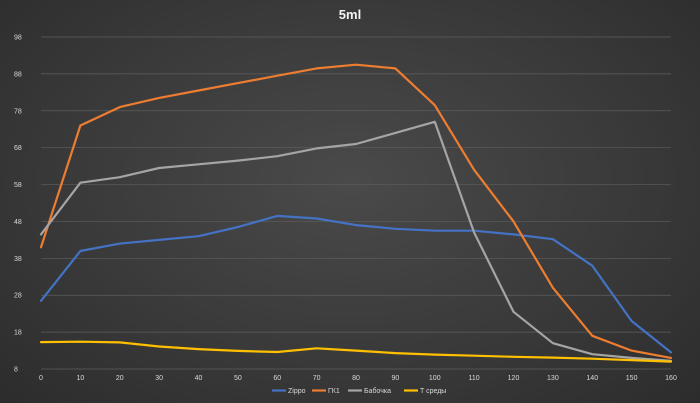 Image resolution: width=700 pixels, height=403 pixels. Describe the element at coordinates (238, 378) in the screenshot. I see `x-tick-label: 50` at that location.